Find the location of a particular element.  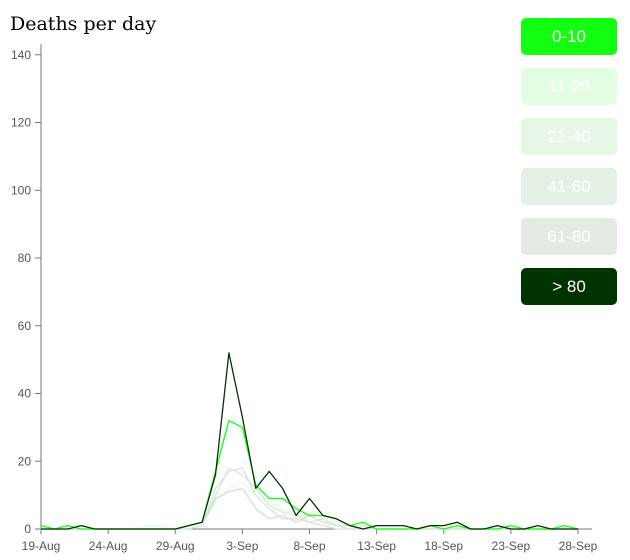

legend-button-41-60: 41-60 is located at coordinates (569, 186).